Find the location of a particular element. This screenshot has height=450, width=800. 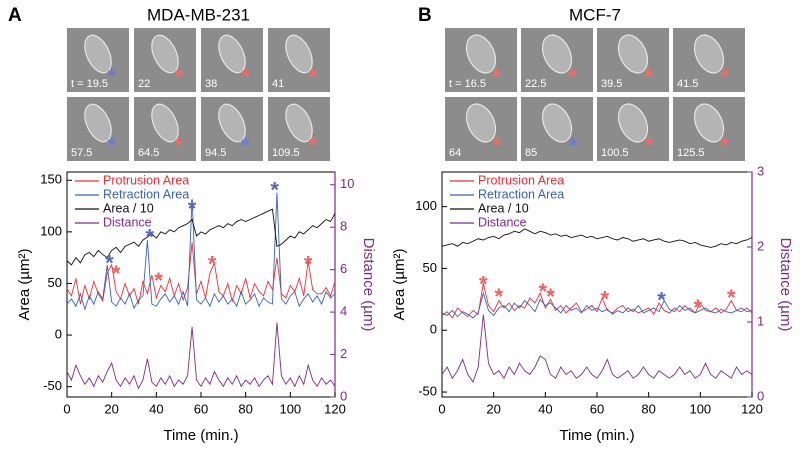

y2-tick-label: 8 is located at coordinates (343, 226).